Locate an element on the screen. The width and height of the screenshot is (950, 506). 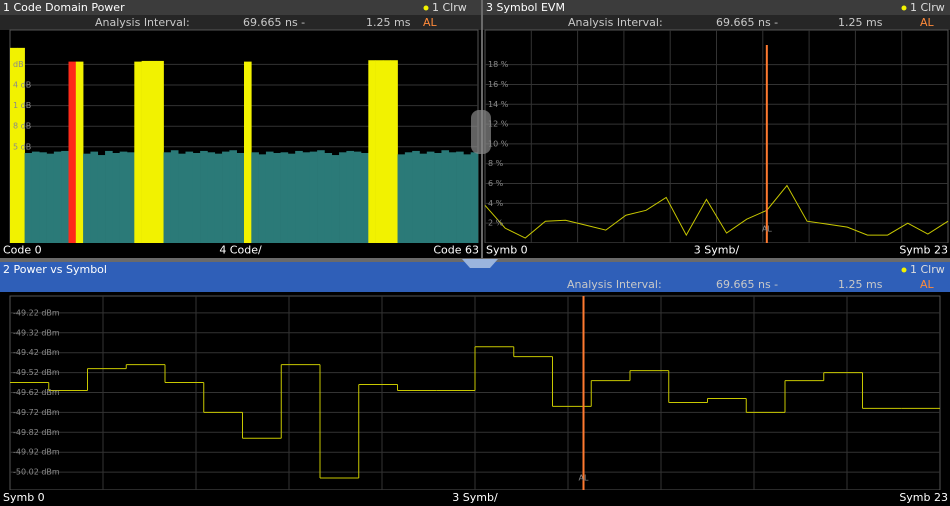
y-tick-label: -49.92 dBm is located at coordinates (36, 452).